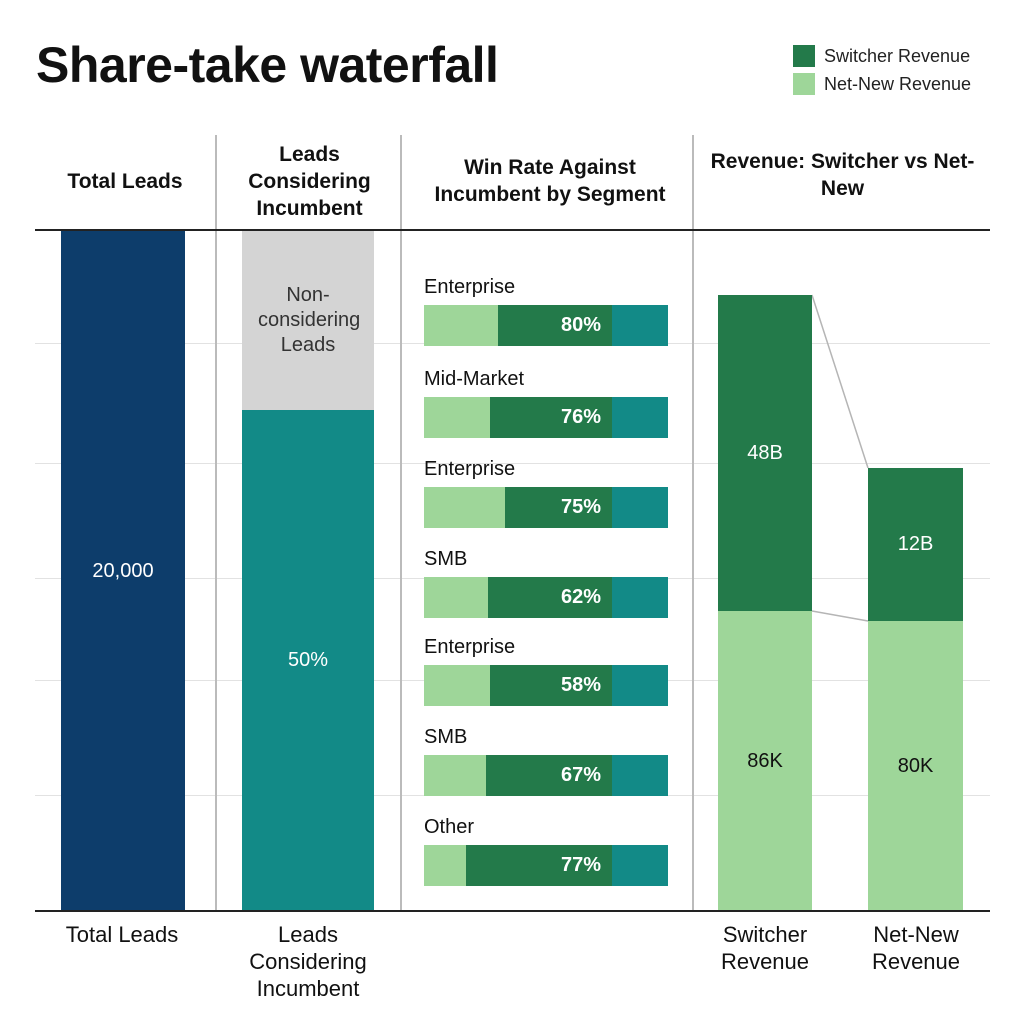 This screenshot has height=1024, width=1024. I want to click on segment-value: 67%, so click(581, 775).